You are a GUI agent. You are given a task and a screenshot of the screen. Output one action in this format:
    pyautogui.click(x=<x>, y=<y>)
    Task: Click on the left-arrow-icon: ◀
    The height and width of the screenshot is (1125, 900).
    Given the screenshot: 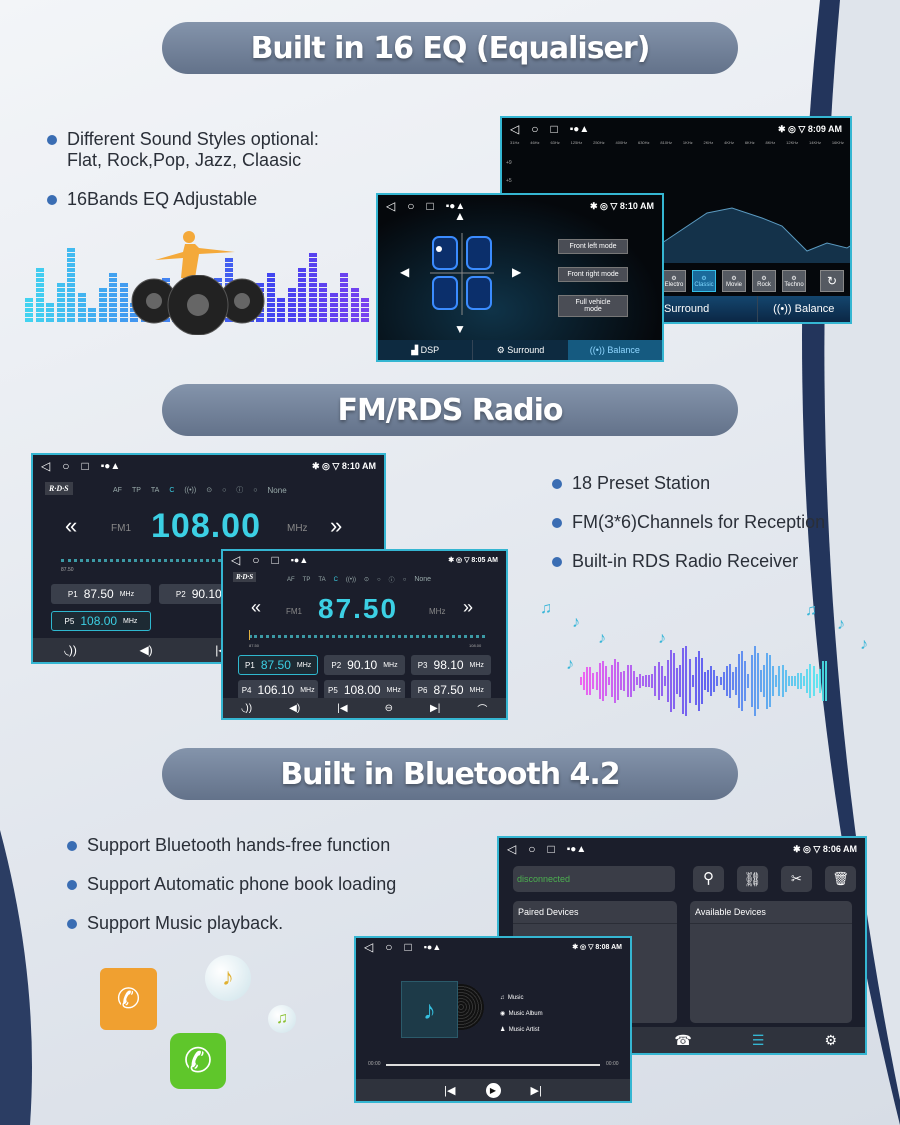 What is the action you would take?
    pyautogui.click(x=405, y=272)
    